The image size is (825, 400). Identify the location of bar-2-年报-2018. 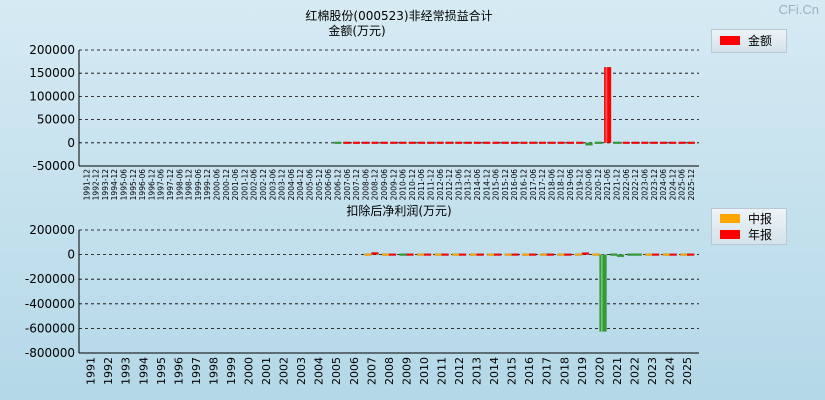
(568, 254).